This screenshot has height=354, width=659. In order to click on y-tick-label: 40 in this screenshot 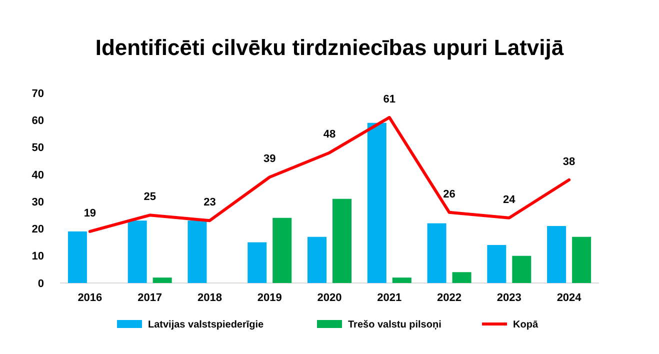, I will do `click(38, 175)`.